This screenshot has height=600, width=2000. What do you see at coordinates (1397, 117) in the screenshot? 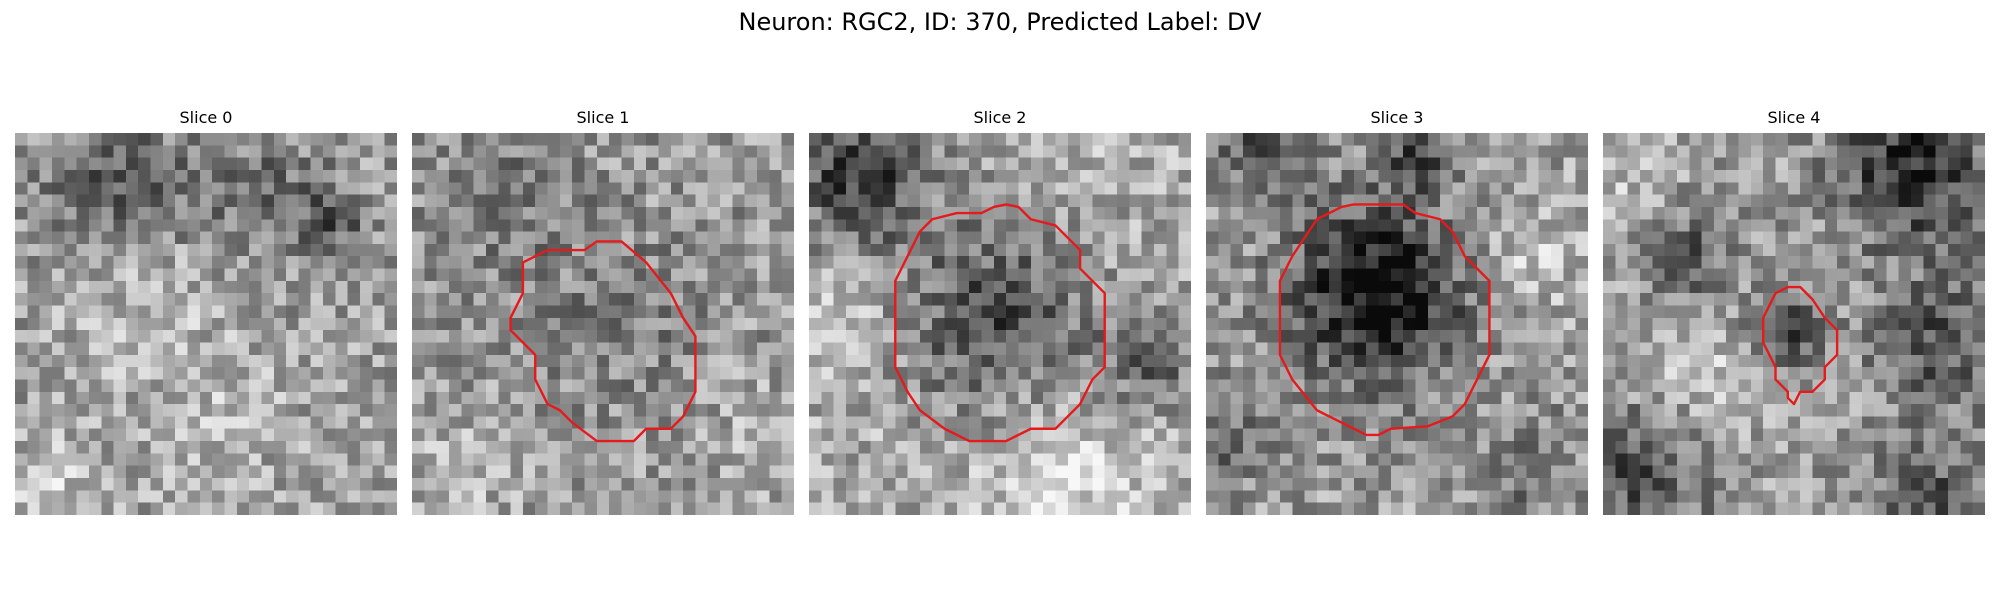
I see `slice-title-3: Slice 3` at bounding box center [1397, 117].